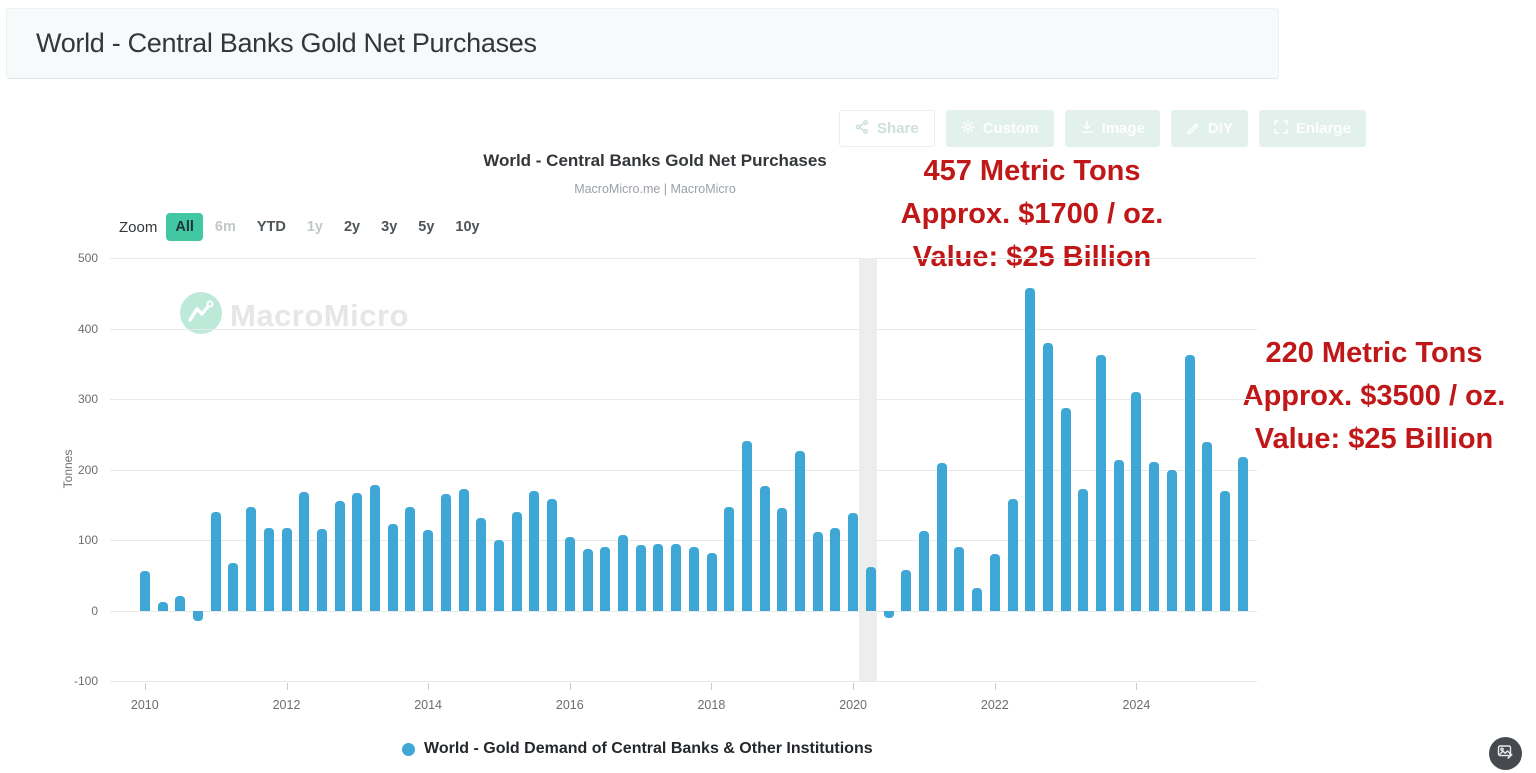 This screenshot has height=773, width=1536. I want to click on zoom-range-ytd: YTD, so click(271, 227).